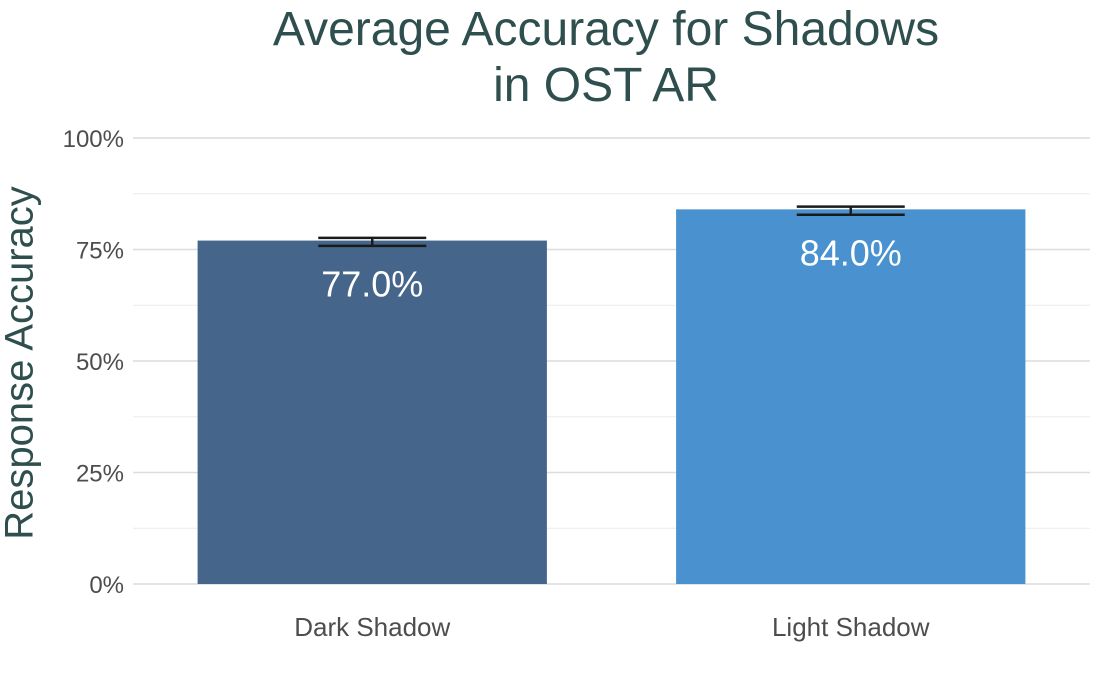 The width and height of the screenshot is (1100, 700). What do you see at coordinates (611, 226) in the screenshot?
I see `error-bars` at bounding box center [611, 226].